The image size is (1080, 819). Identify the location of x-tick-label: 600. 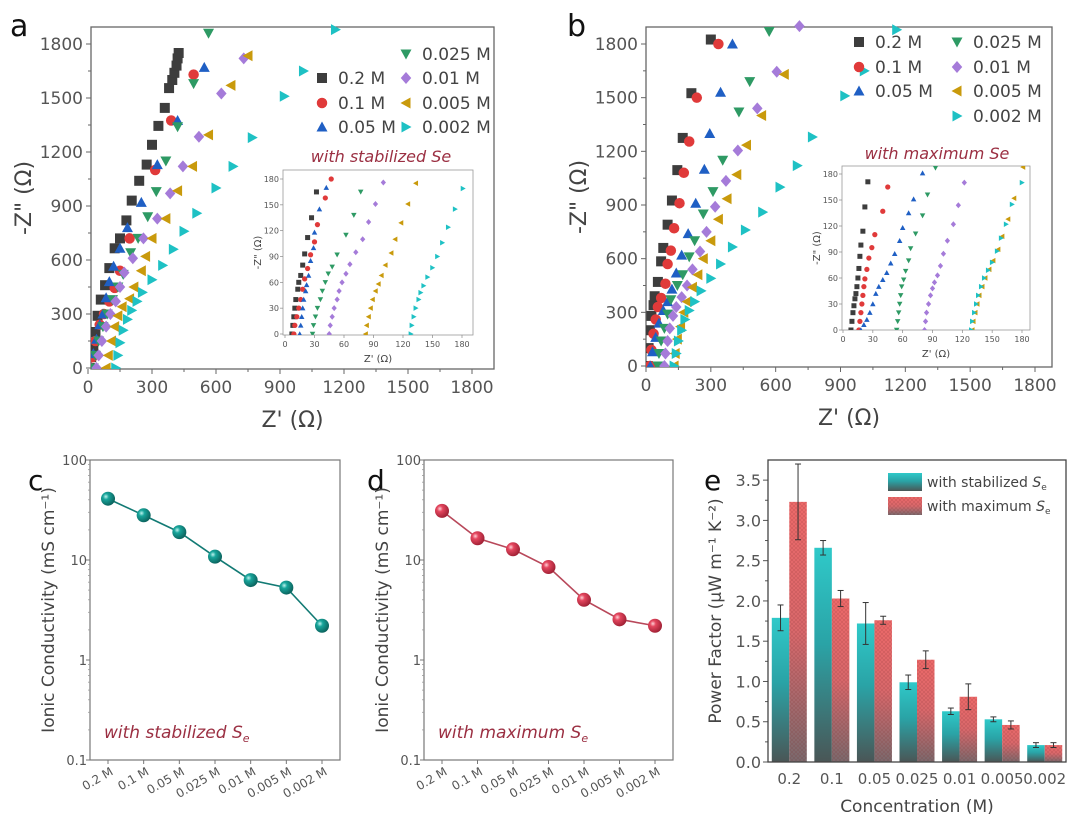
(775, 386).